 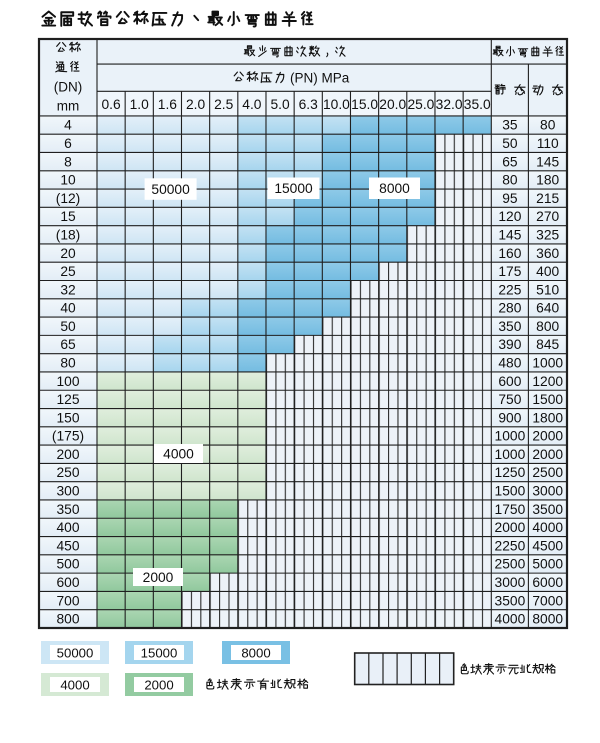 What do you see at coordinates (67, 417) in the screenshot?
I see `svg-text: 150` at bounding box center [67, 417].